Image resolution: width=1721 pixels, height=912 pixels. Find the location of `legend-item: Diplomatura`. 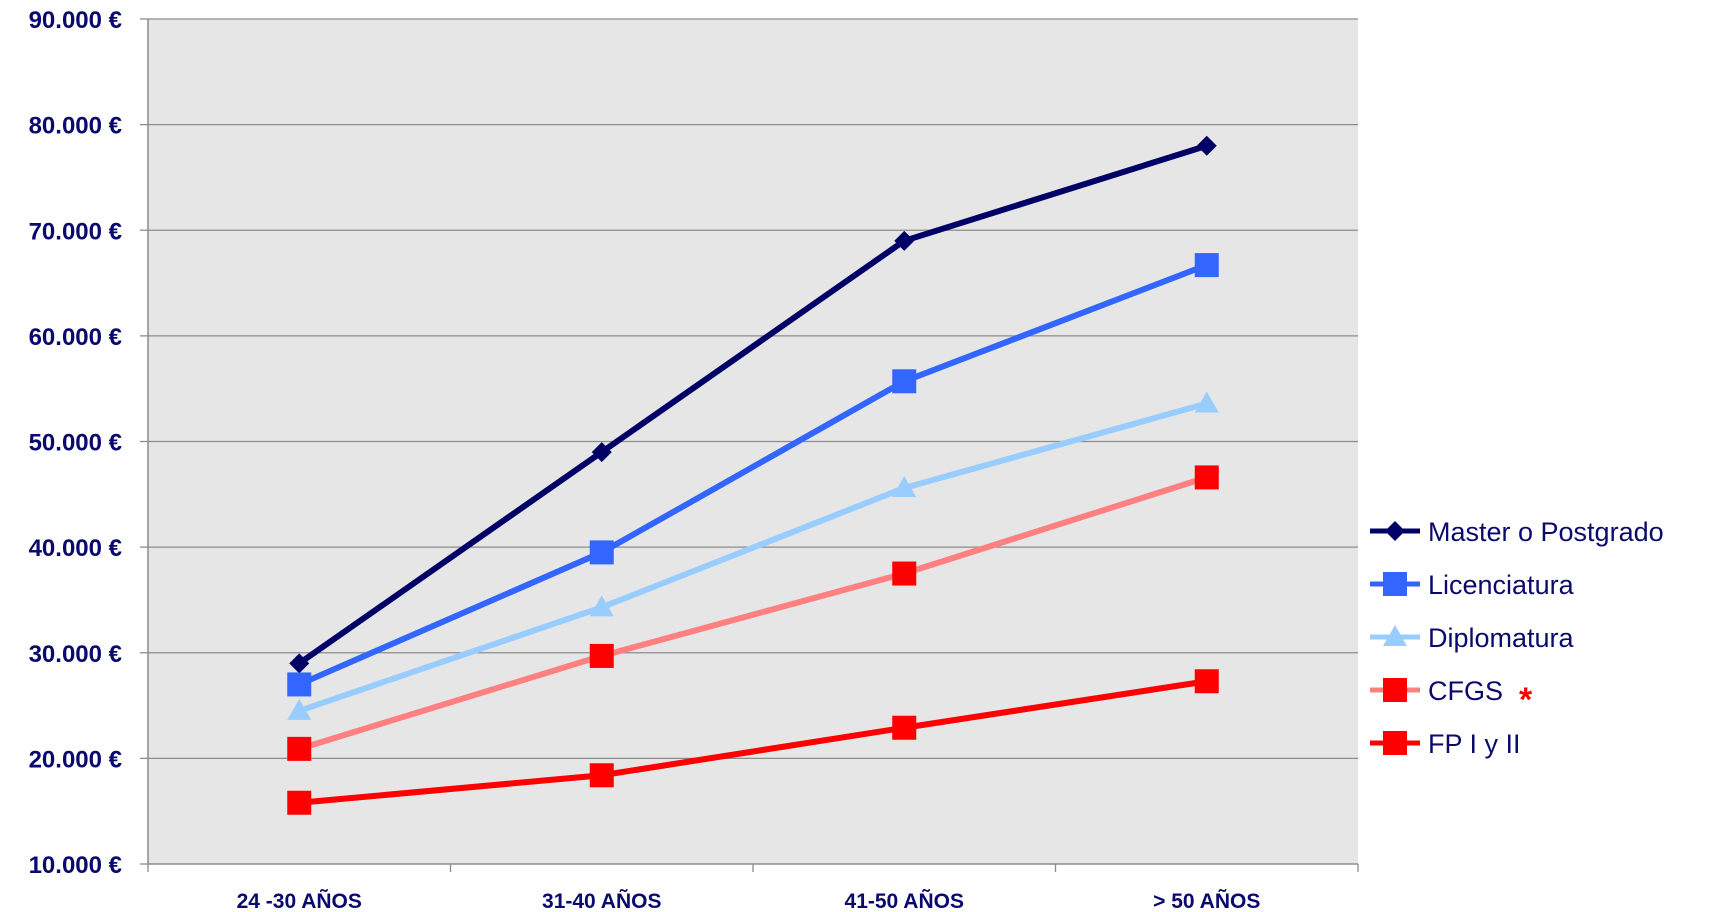

legend-item: Diplomatura is located at coordinates (1472, 638).